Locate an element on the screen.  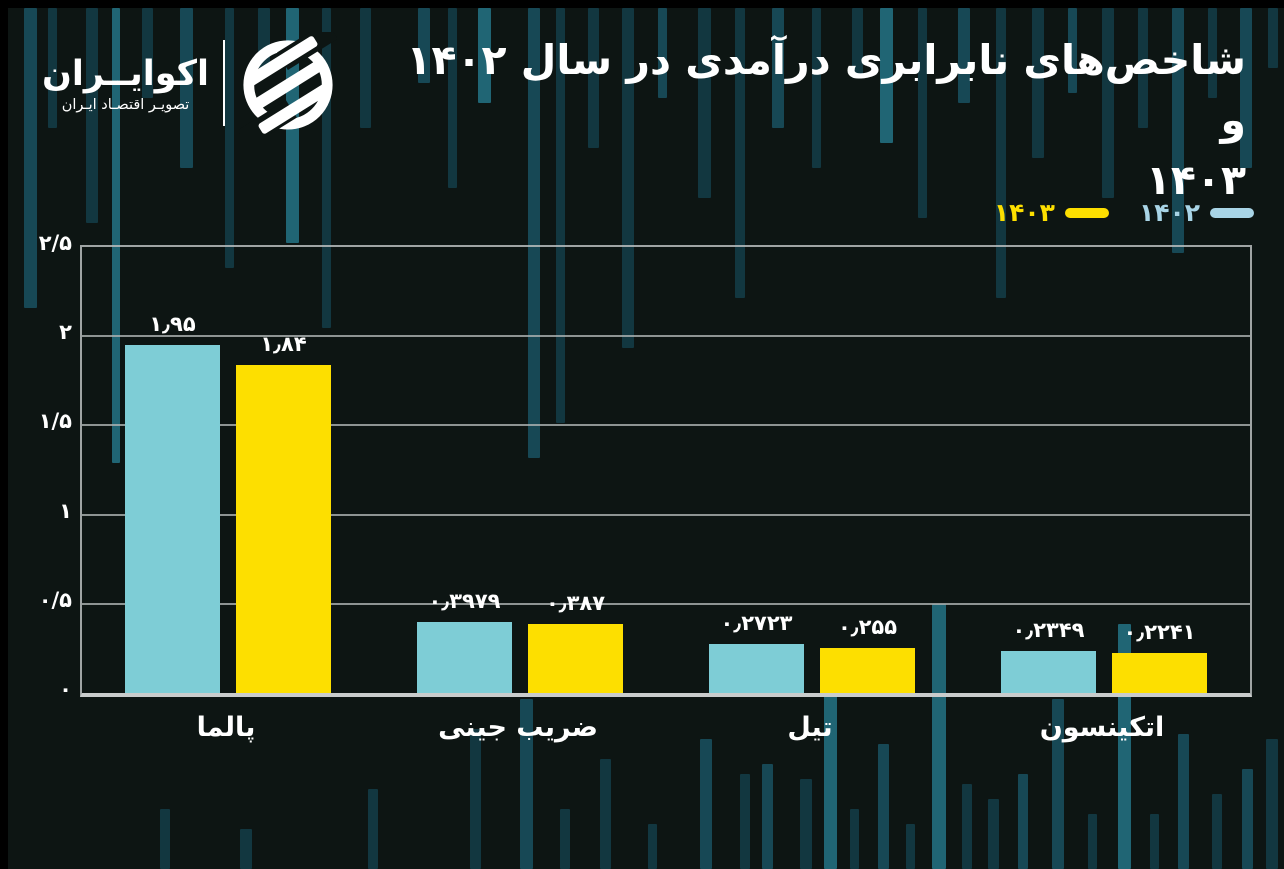
bar-value-label: ۱٫۹۵ is located at coordinates (172, 324).